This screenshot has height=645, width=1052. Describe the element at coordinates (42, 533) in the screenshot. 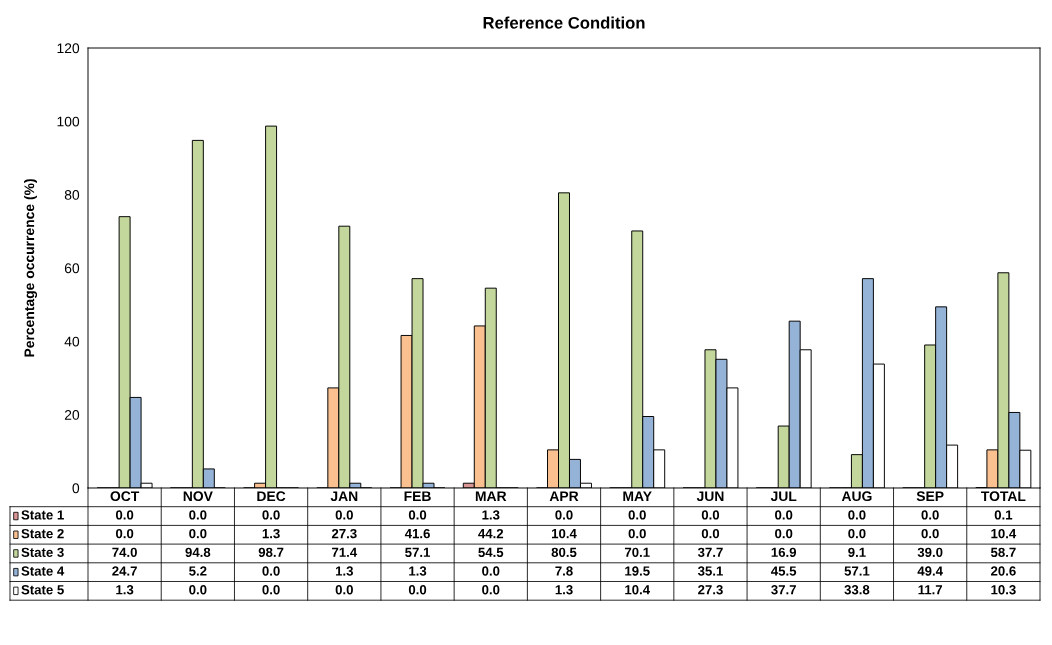

I see `legend-label: State 2` at that location.